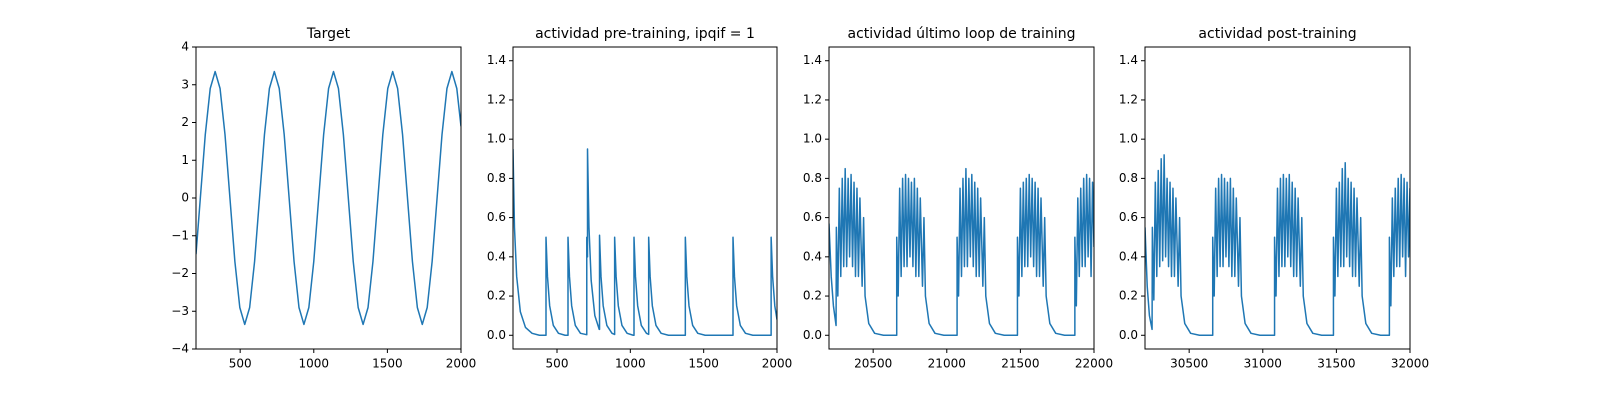  I want to click on y-tick-label: −2, so click(180, 273).